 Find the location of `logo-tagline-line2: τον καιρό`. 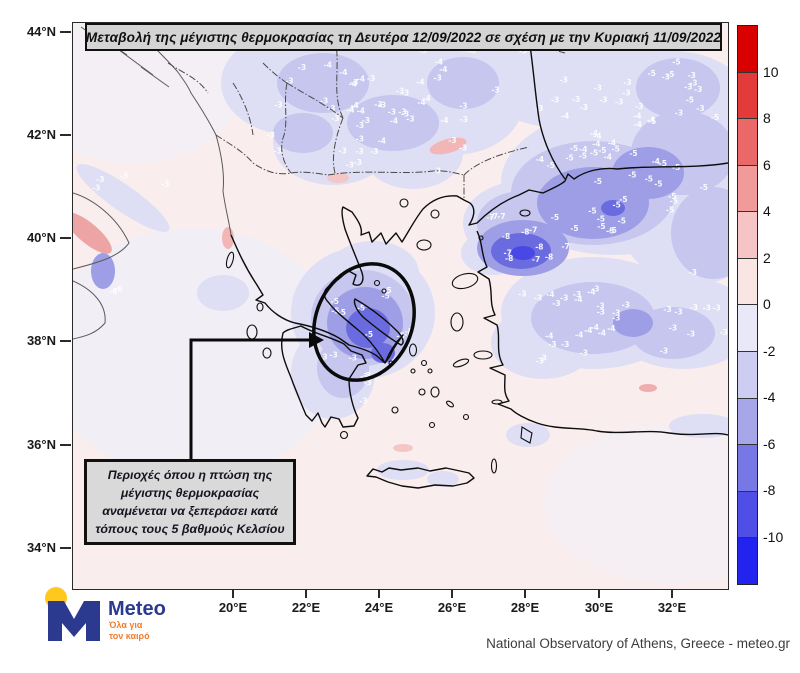

logo-tagline-line2: τον καιρό is located at coordinates (129, 636).